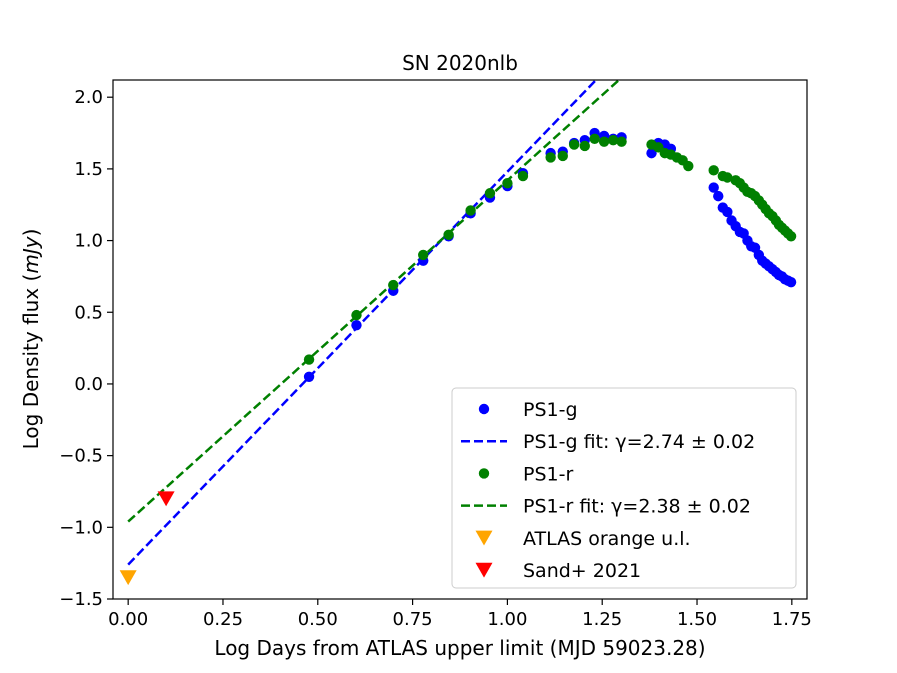 This screenshot has width=897, height=673. Describe the element at coordinates (318, 619) in the screenshot. I see `x-tick-label: 0.50` at that location.